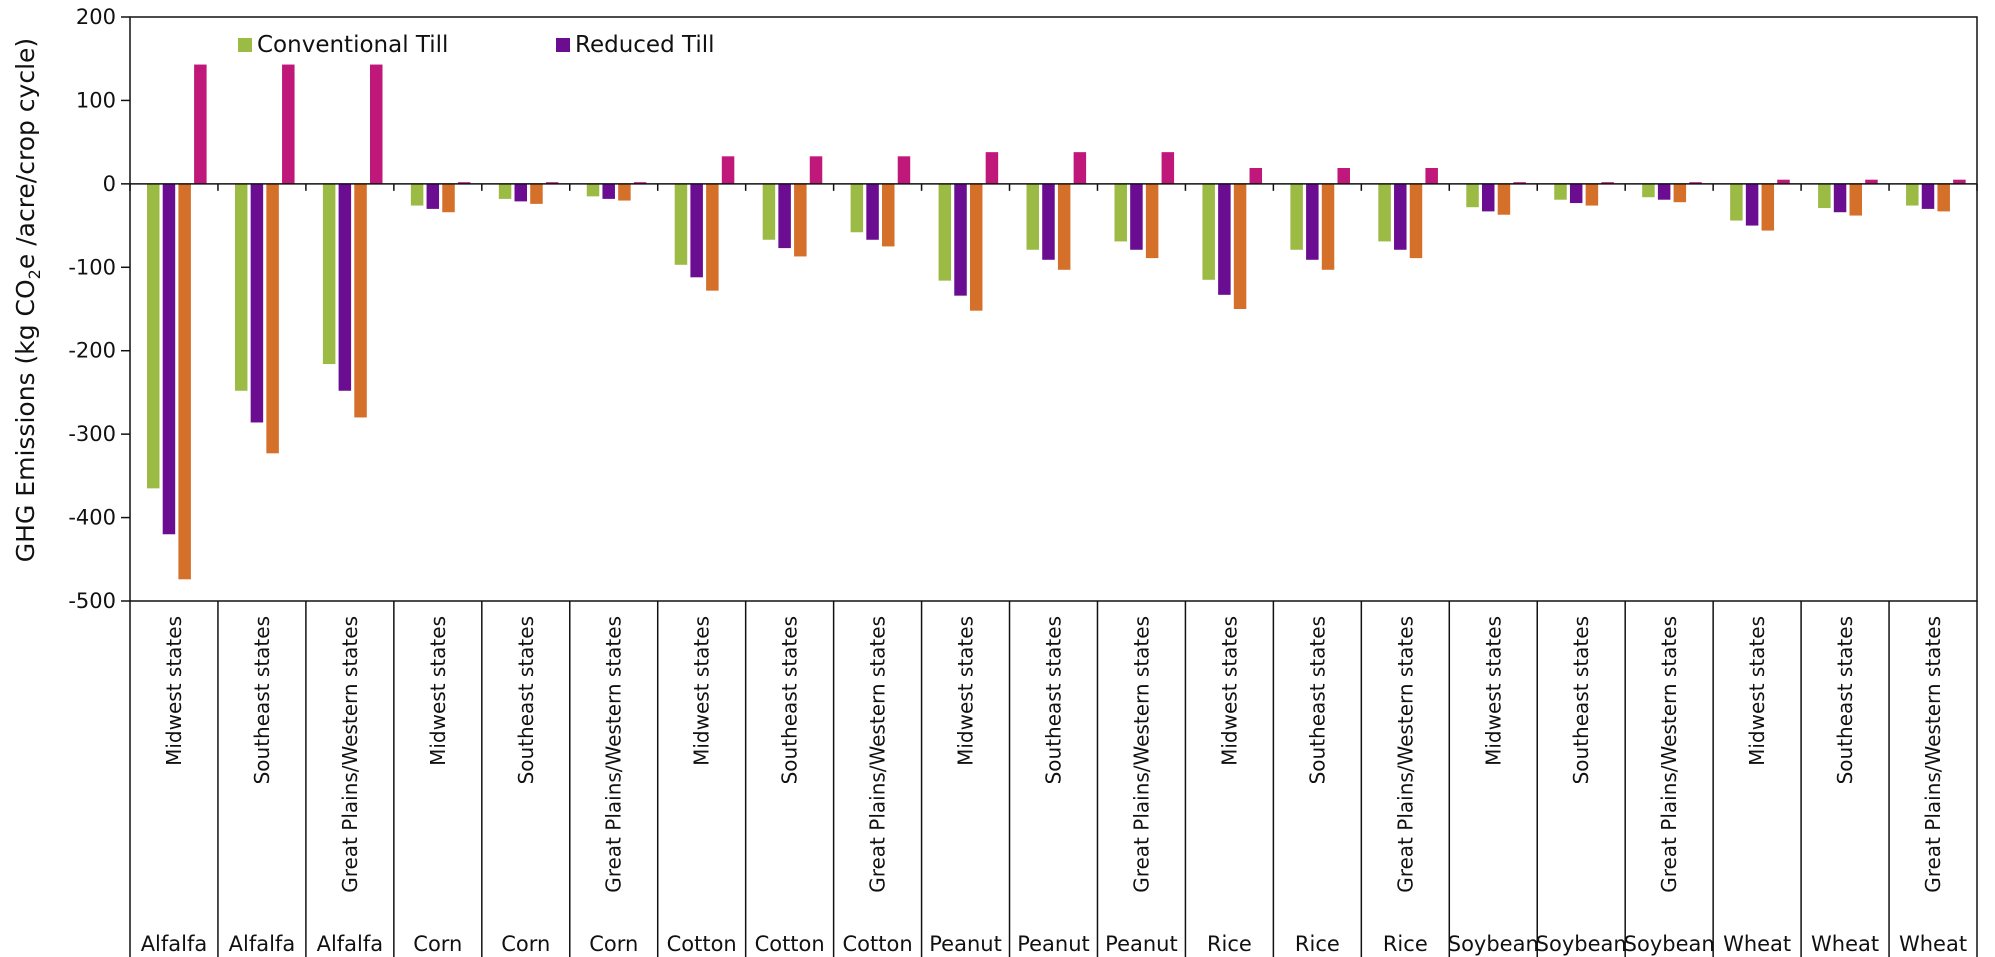 This screenshot has height=957, width=1995. Describe the element at coordinates (92, 434) in the screenshot. I see `y-tick-label: -300` at that location.